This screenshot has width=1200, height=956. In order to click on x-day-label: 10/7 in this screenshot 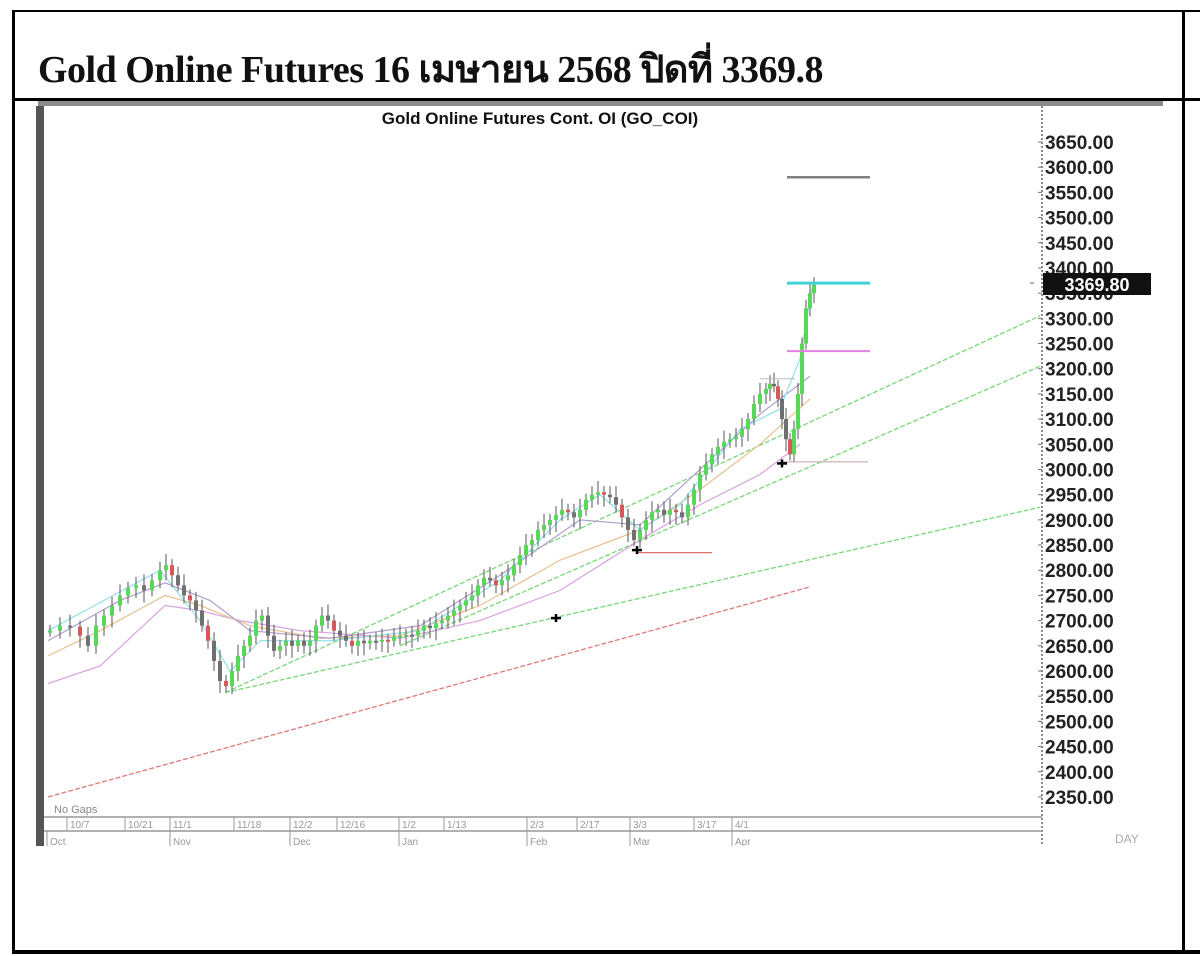, I will do `click(80, 825)`.